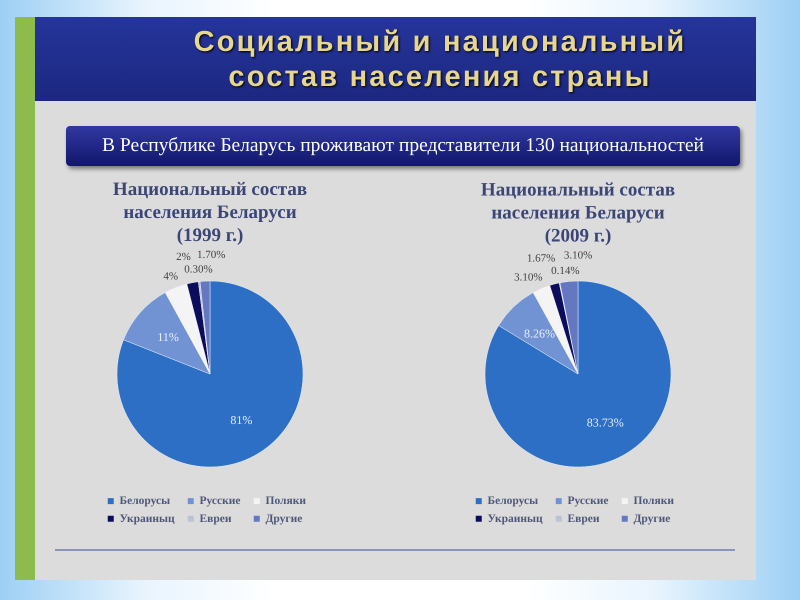  I want to click on text: В Республике Беларусь проживают представители 130 национальностей, so click(403, 146).